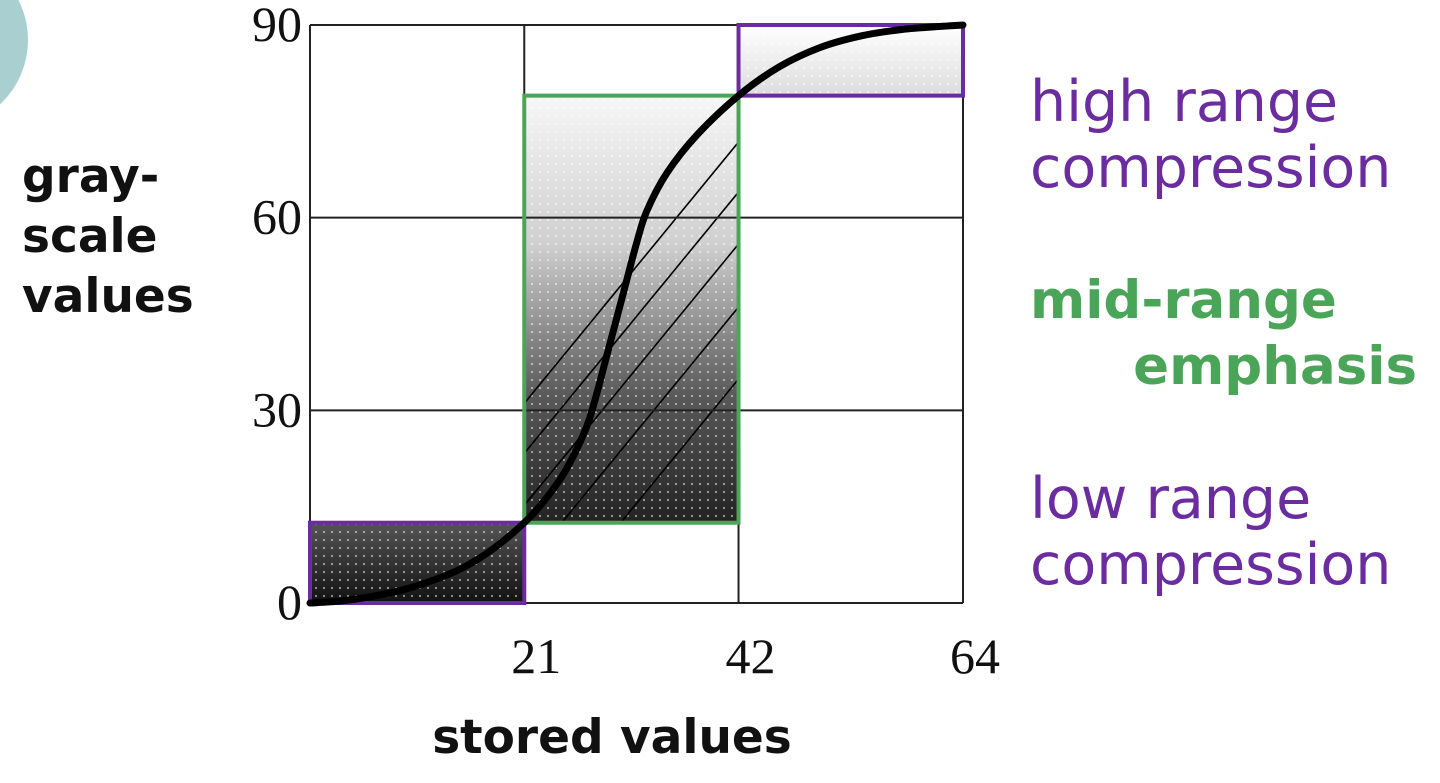 This screenshot has width=1440, height=783. Describe the element at coordinates (751, 656) in the screenshot. I see `x-tick-label: 42` at that location.